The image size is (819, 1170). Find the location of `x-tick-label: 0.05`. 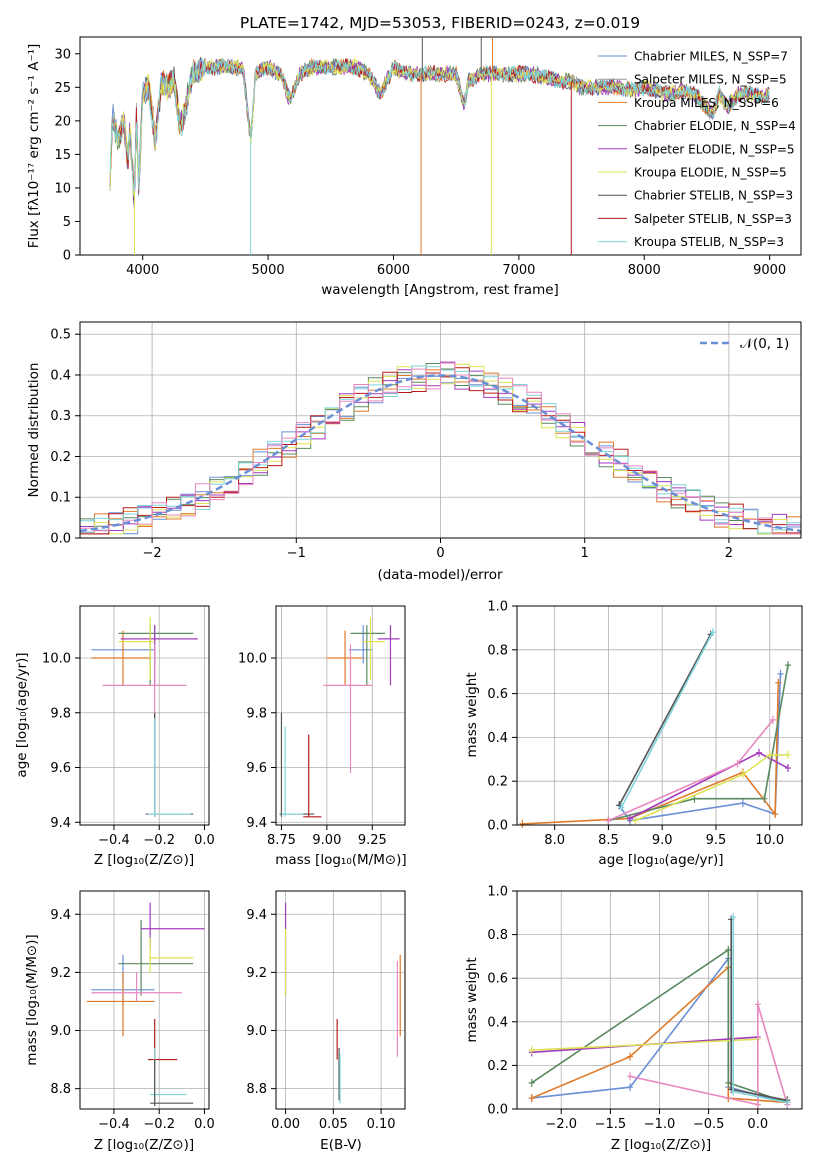

x-tick-label: 0.05 is located at coordinates (333, 1124).